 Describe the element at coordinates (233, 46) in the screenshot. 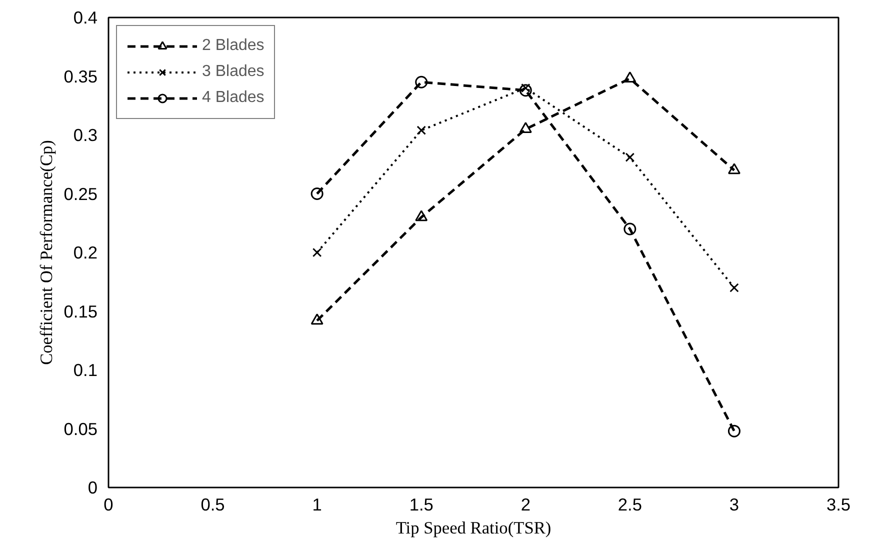

I see `legend-label: 2 Blades` at that location.